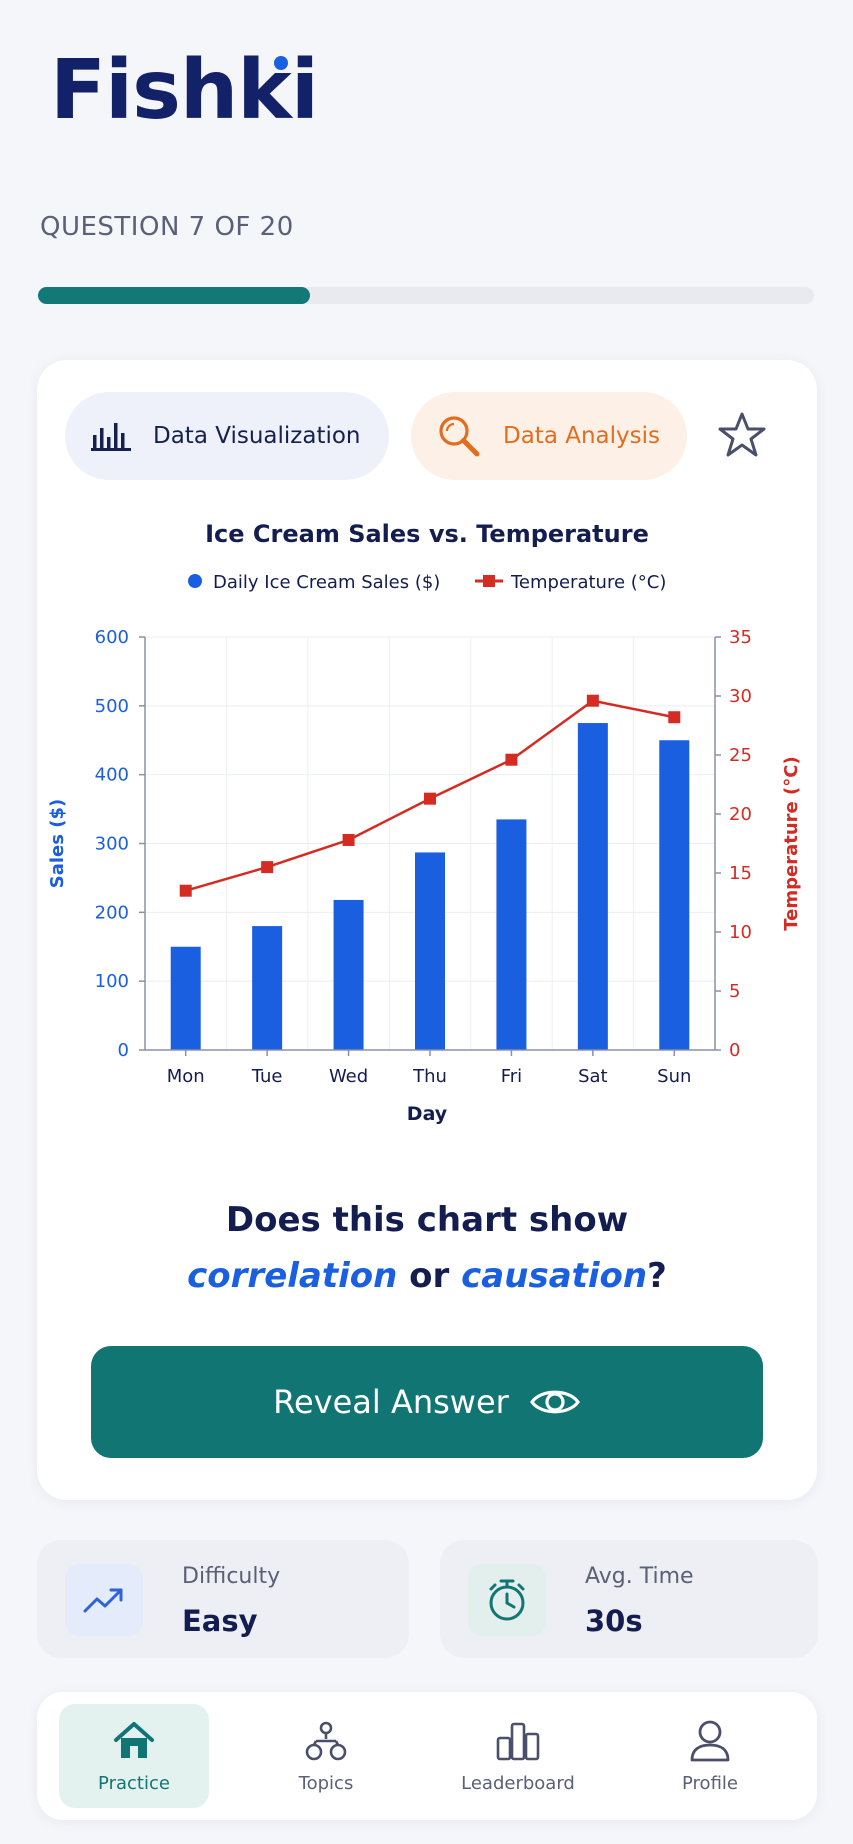 This screenshot has width=853, height=1844. Describe the element at coordinates (267, 1076) in the screenshot. I see `x-tick-label: Tue` at that location.